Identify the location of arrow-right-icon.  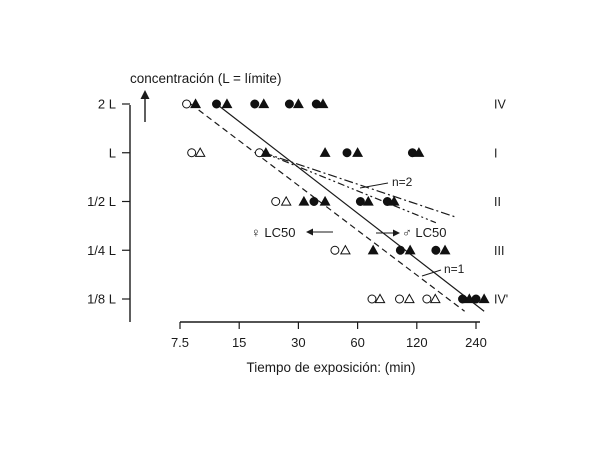
(396, 233).